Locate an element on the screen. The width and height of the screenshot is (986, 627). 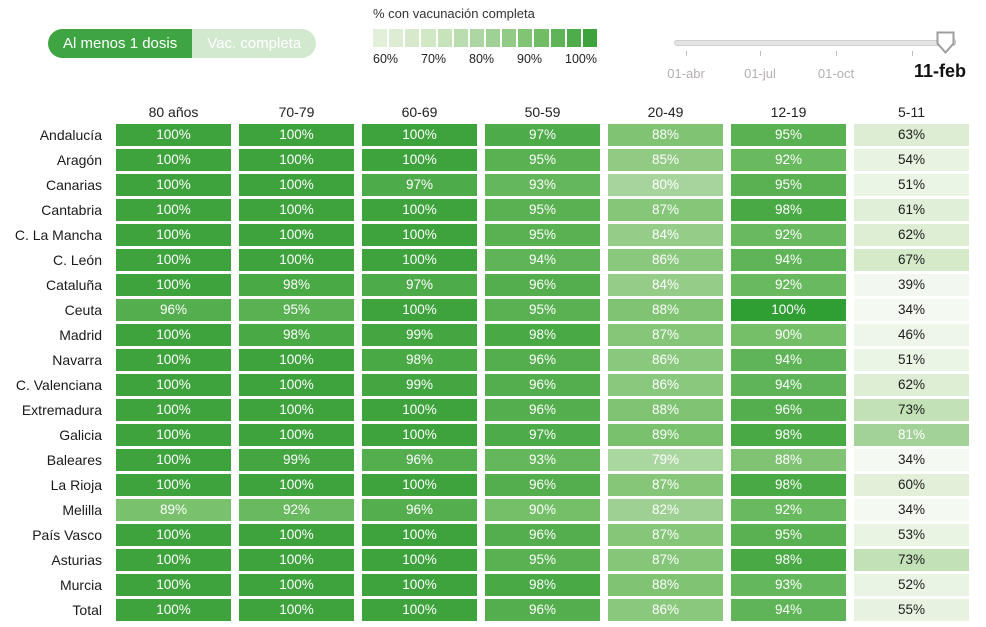
slider-handle is located at coordinates (945, 42).